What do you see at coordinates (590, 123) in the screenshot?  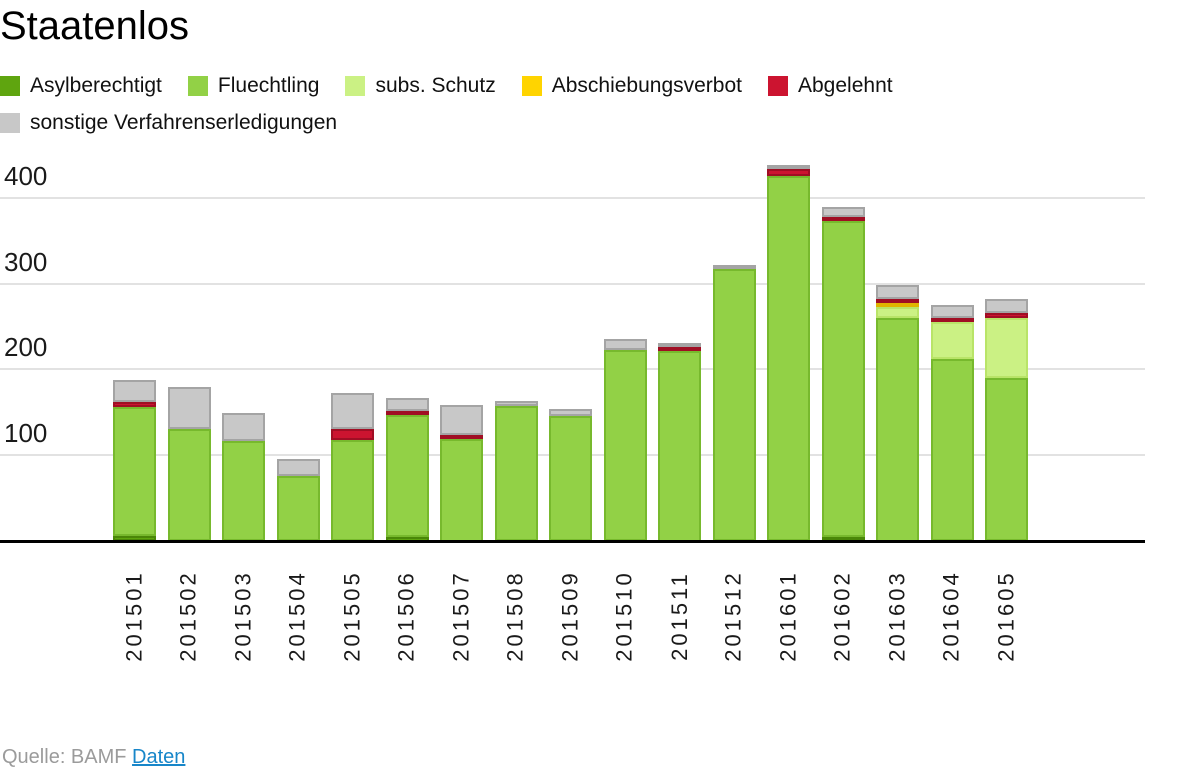 I see `legend-row-2: sonstige Verfahrenserledigungen` at bounding box center [590, 123].